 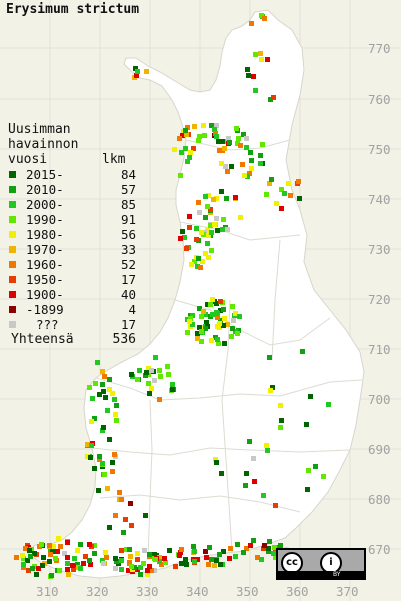 What do you see at coordinates (45, 279) in the screenshot?
I see `legend-year: 1950-` at bounding box center [45, 279].